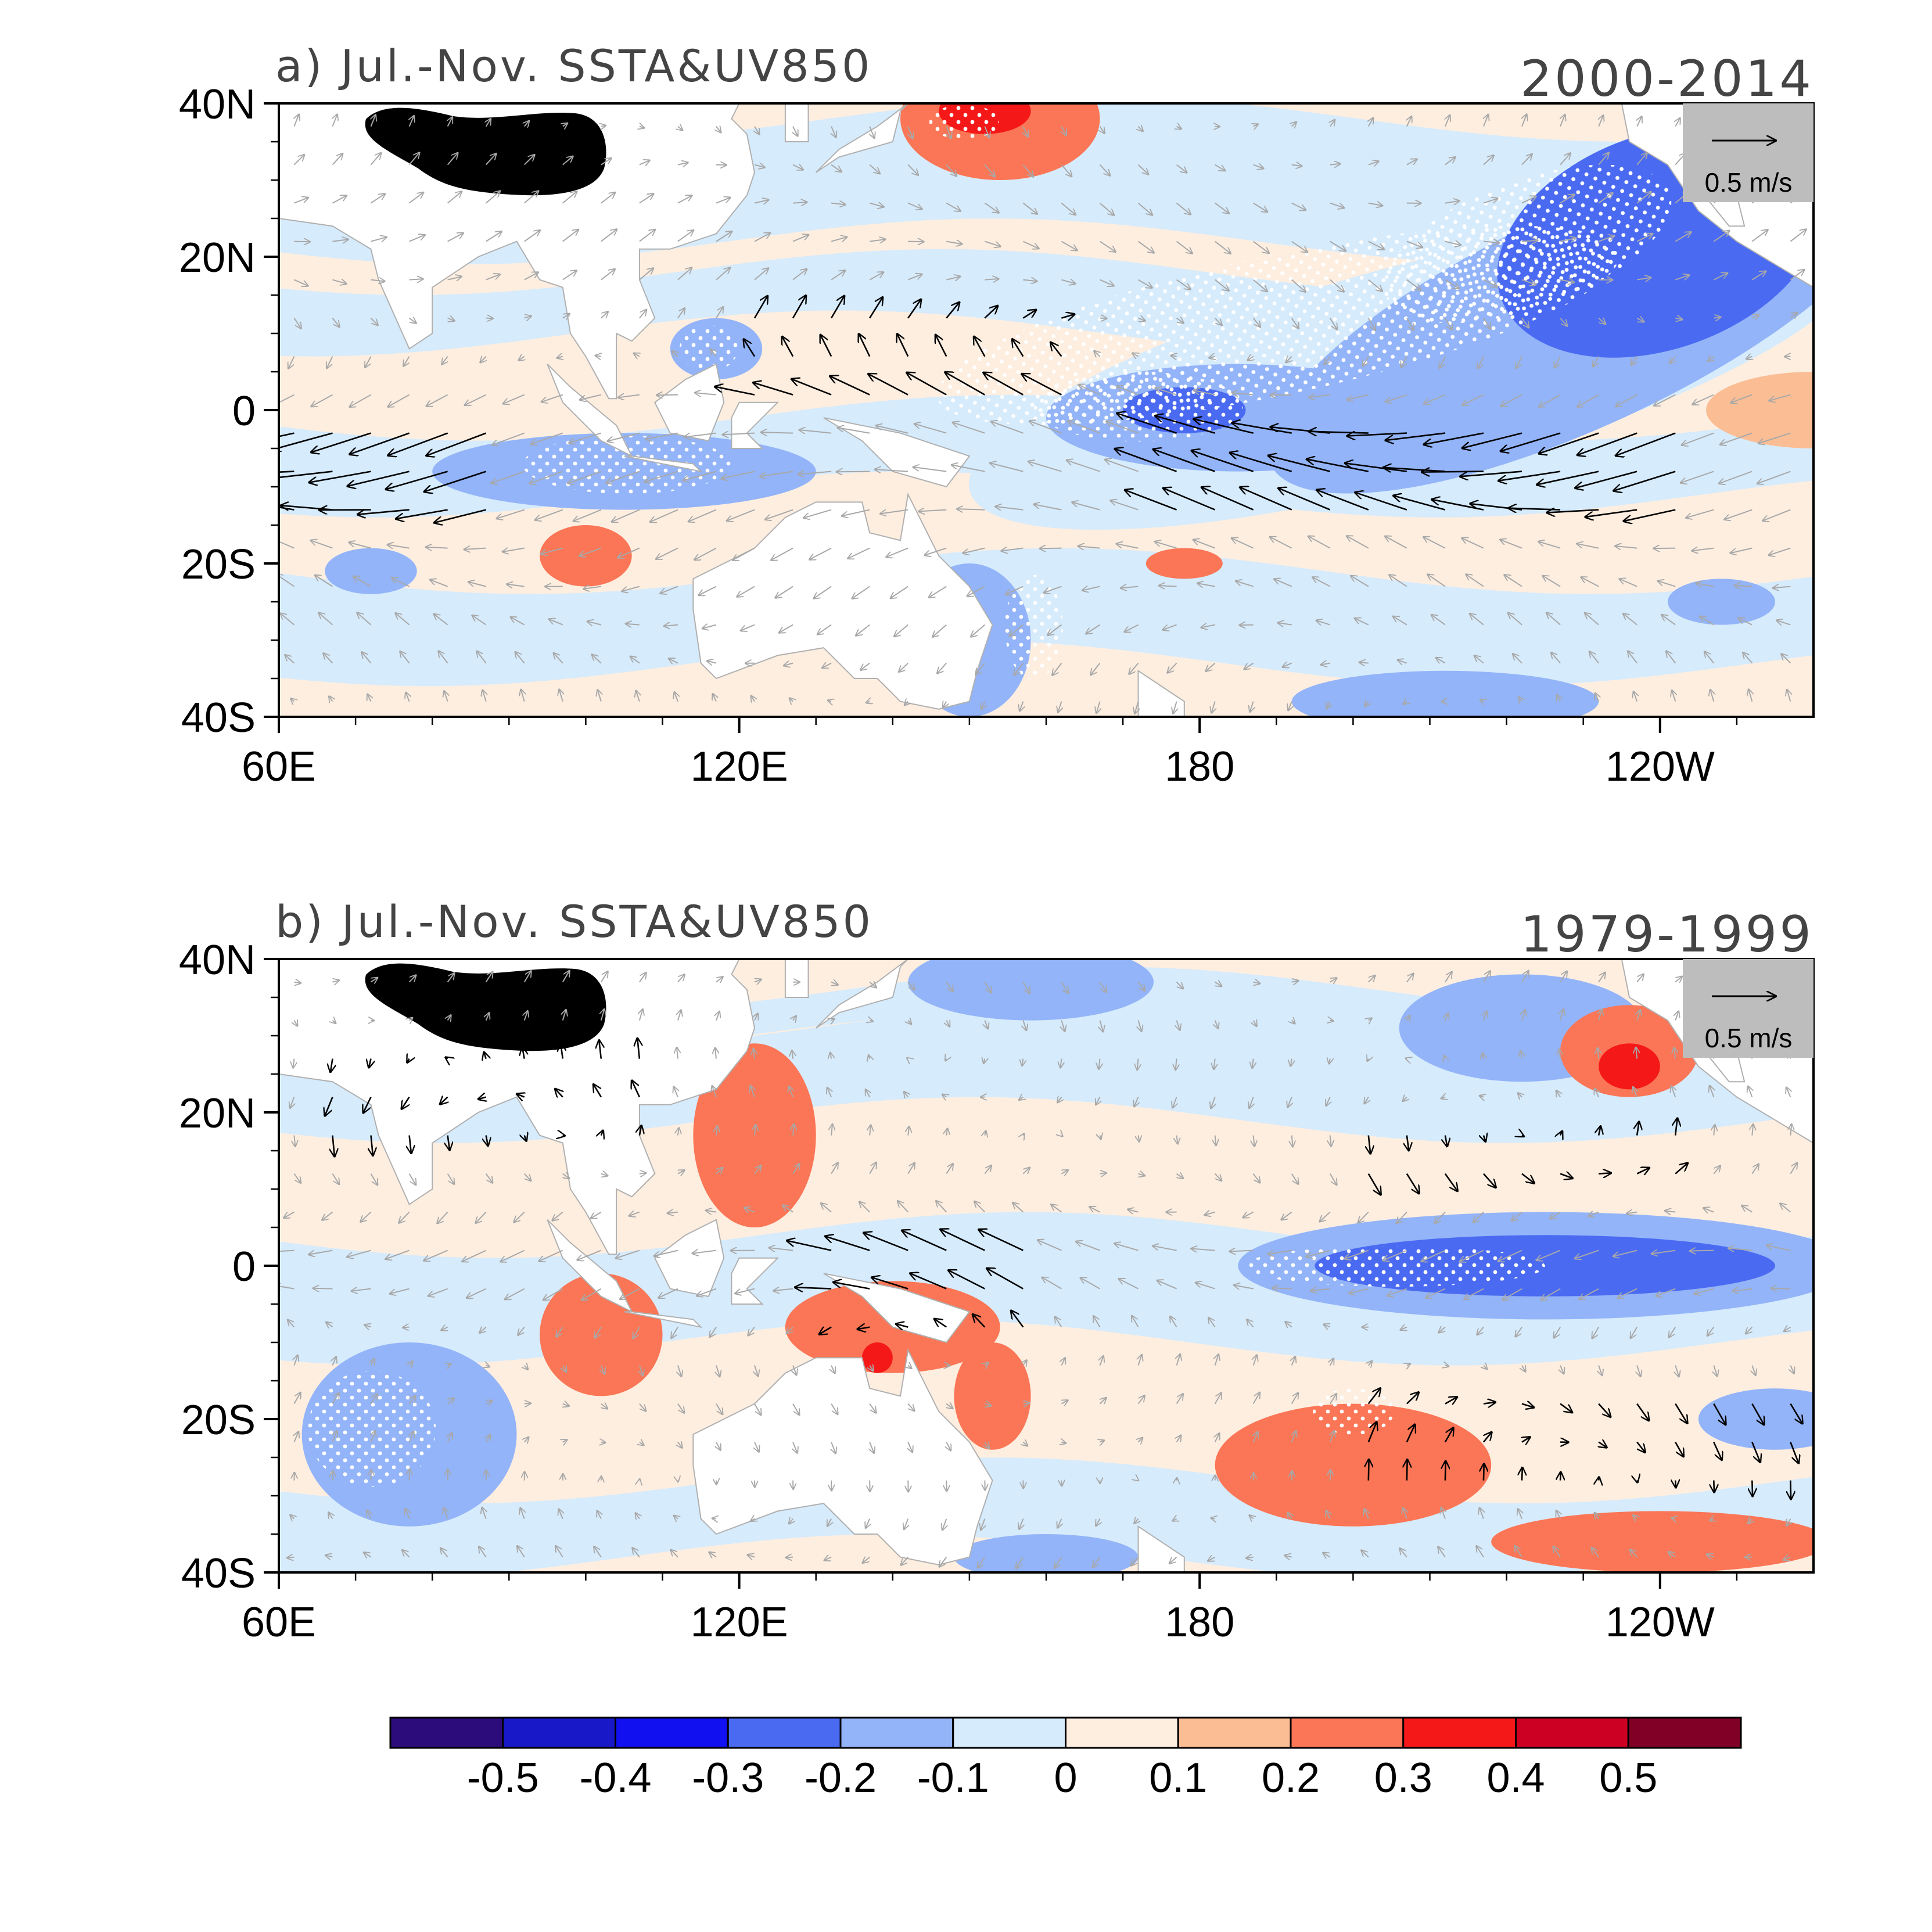 The image size is (1932, 1932). I want to click on y-tick-label: 20S, so click(218, 1420).